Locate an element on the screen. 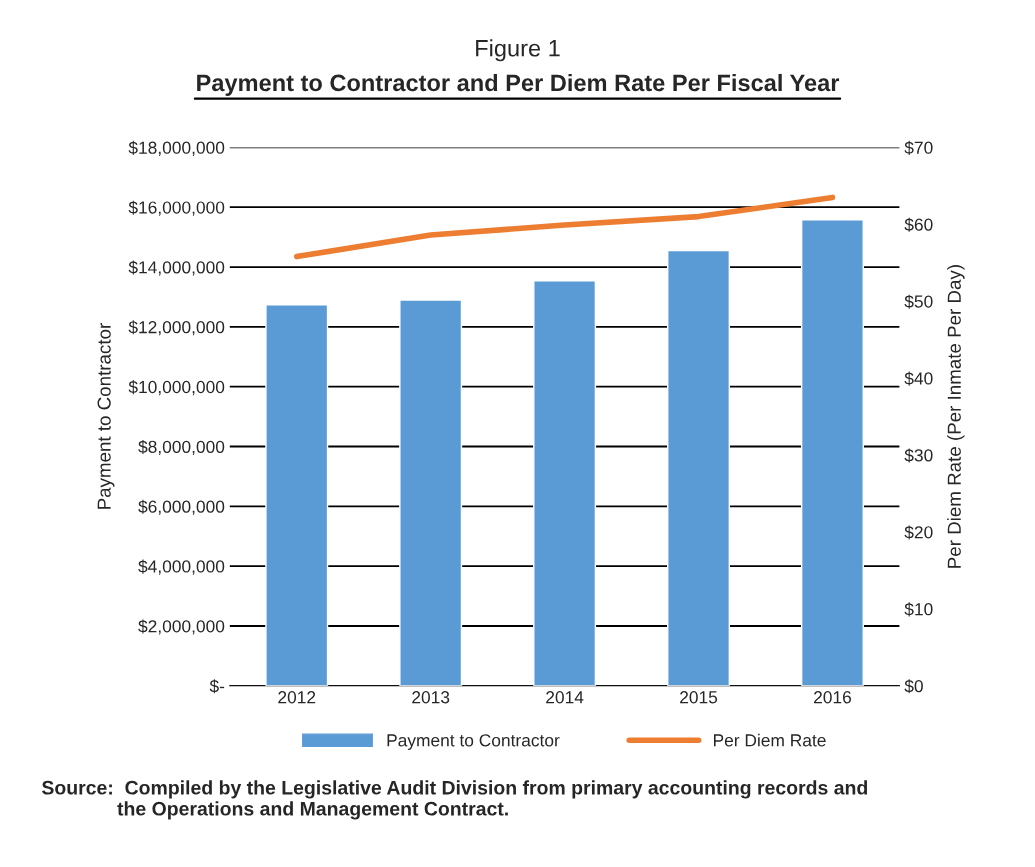 The width and height of the screenshot is (1035, 867). y-tick-label: $8,000,000 is located at coordinates (181, 447).